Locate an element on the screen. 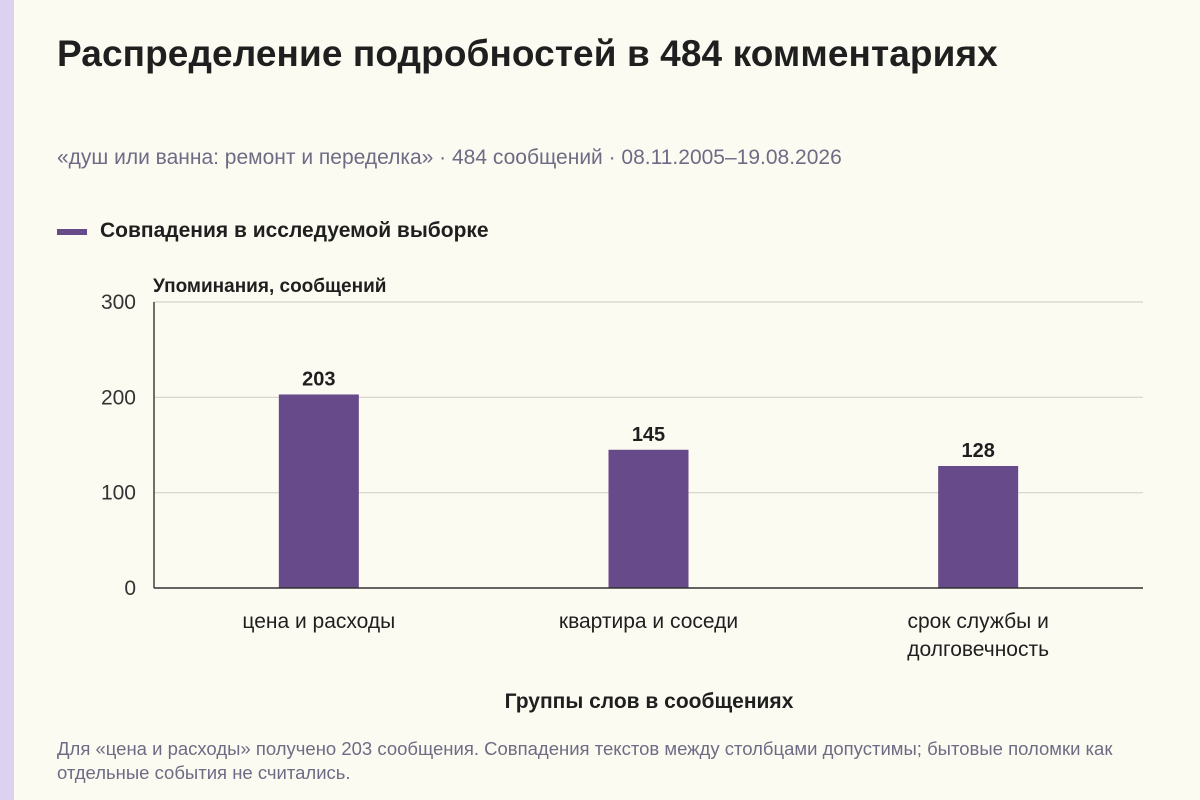  legend-label: Совпадения в исследуемой выборке is located at coordinates (294, 230).